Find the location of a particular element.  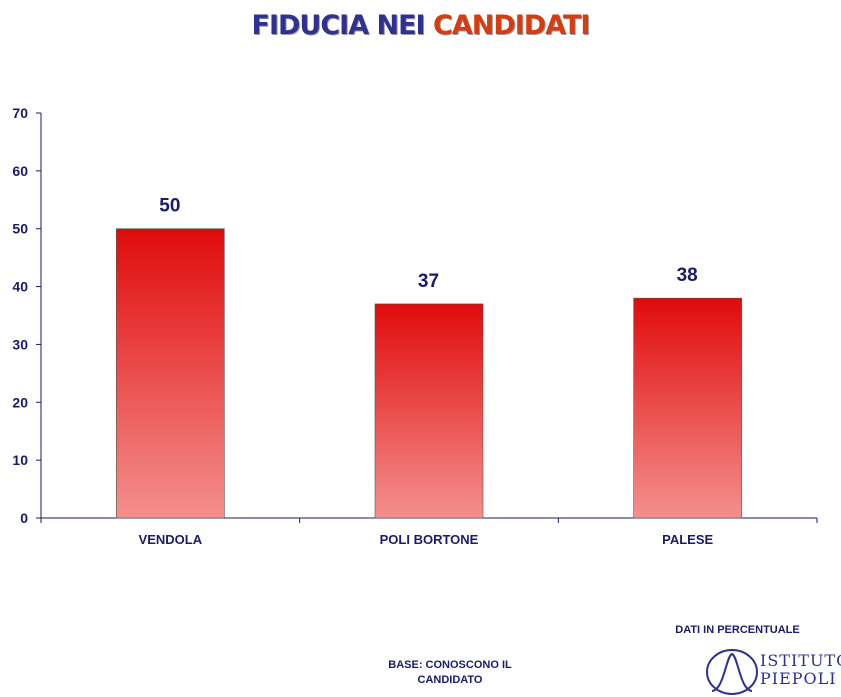

y-tick-label: 40 is located at coordinates (20, 287).